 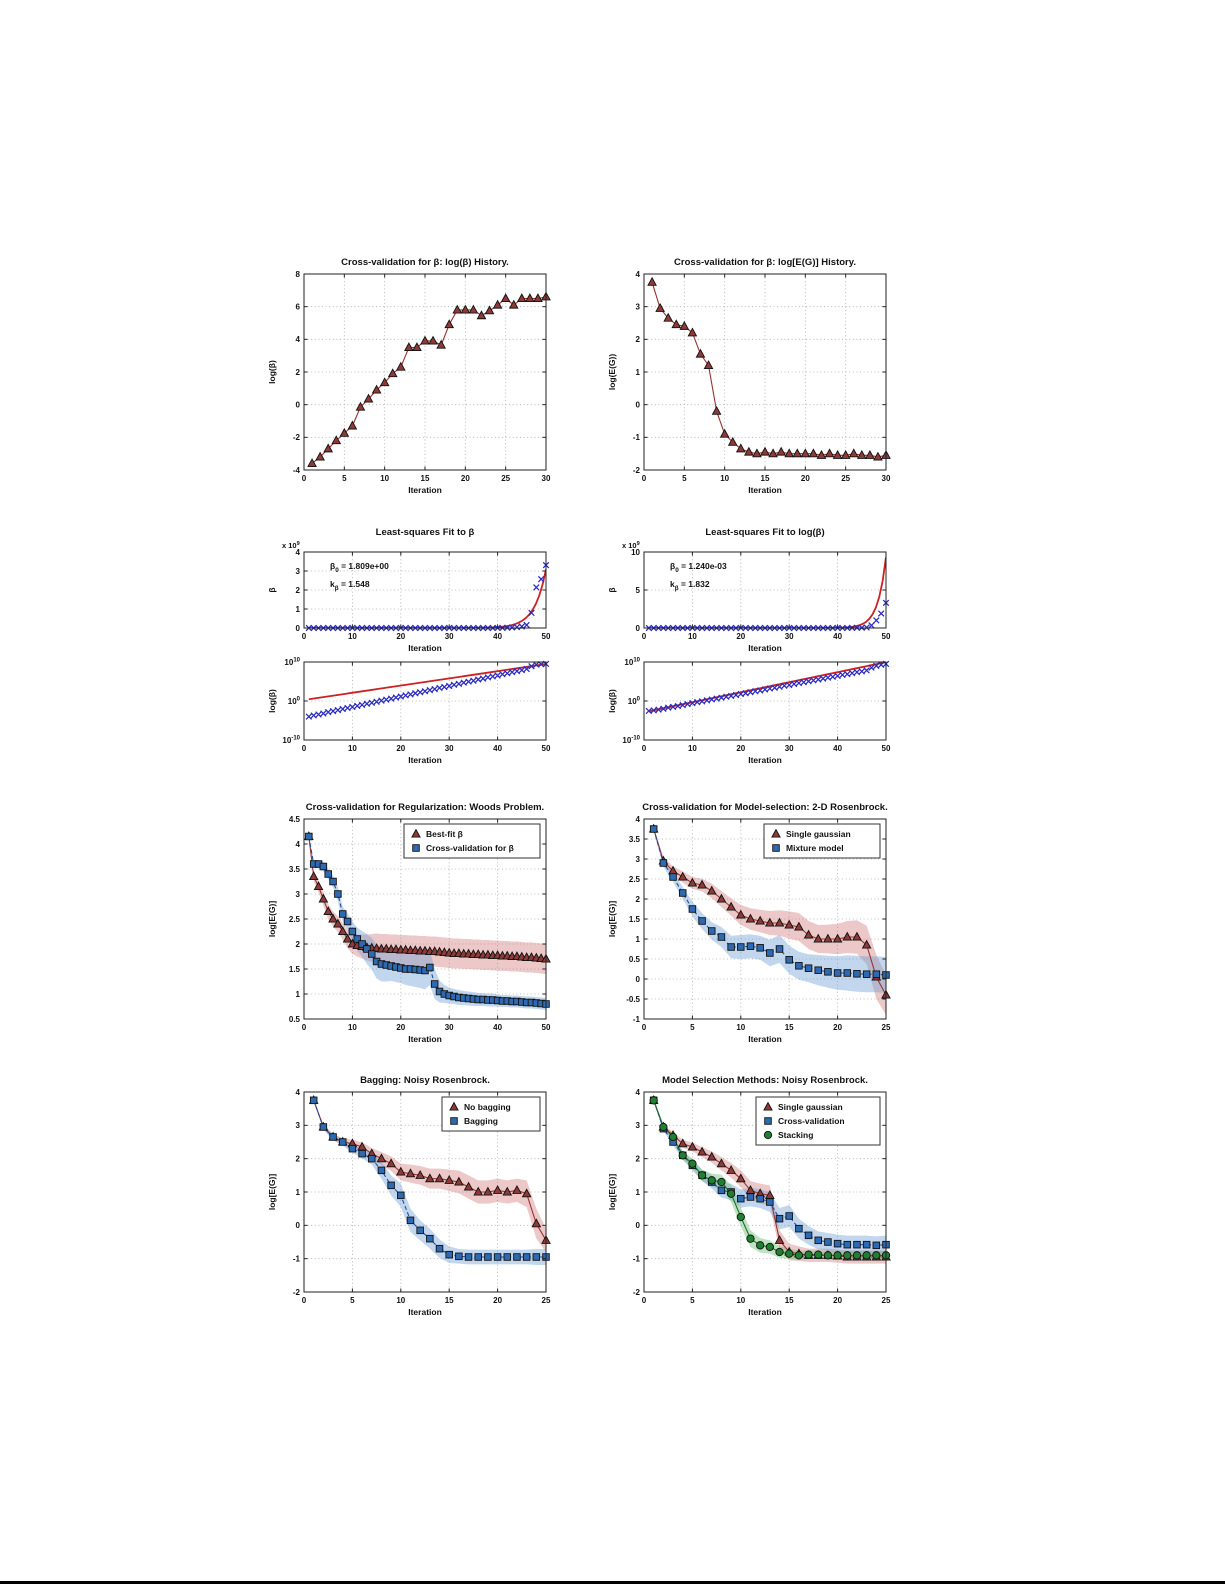 What do you see at coordinates (481, 1121) in the screenshot?
I see `svg-text: Bagging` at bounding box center [481, 1121].